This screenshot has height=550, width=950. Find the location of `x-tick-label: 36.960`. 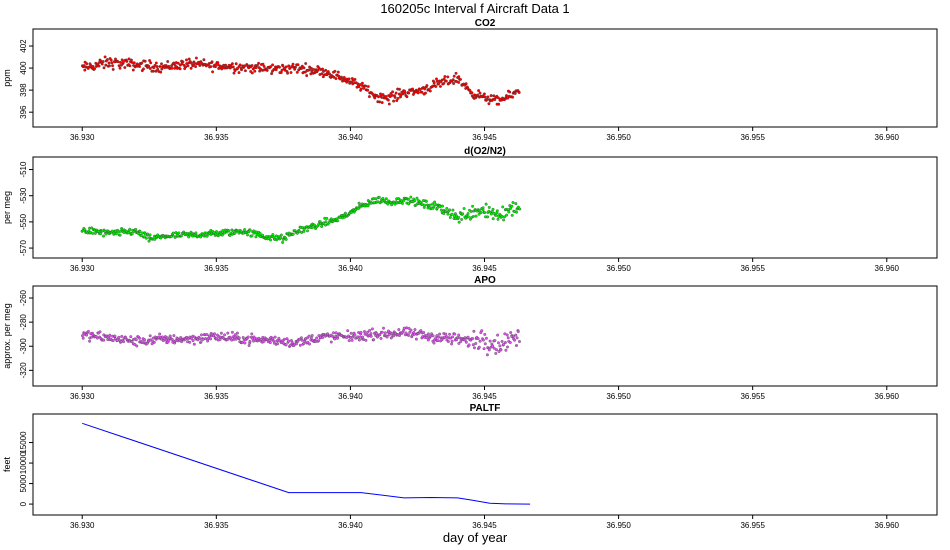

x-tick-label: 36.960 is located at coordinates (887, 137).